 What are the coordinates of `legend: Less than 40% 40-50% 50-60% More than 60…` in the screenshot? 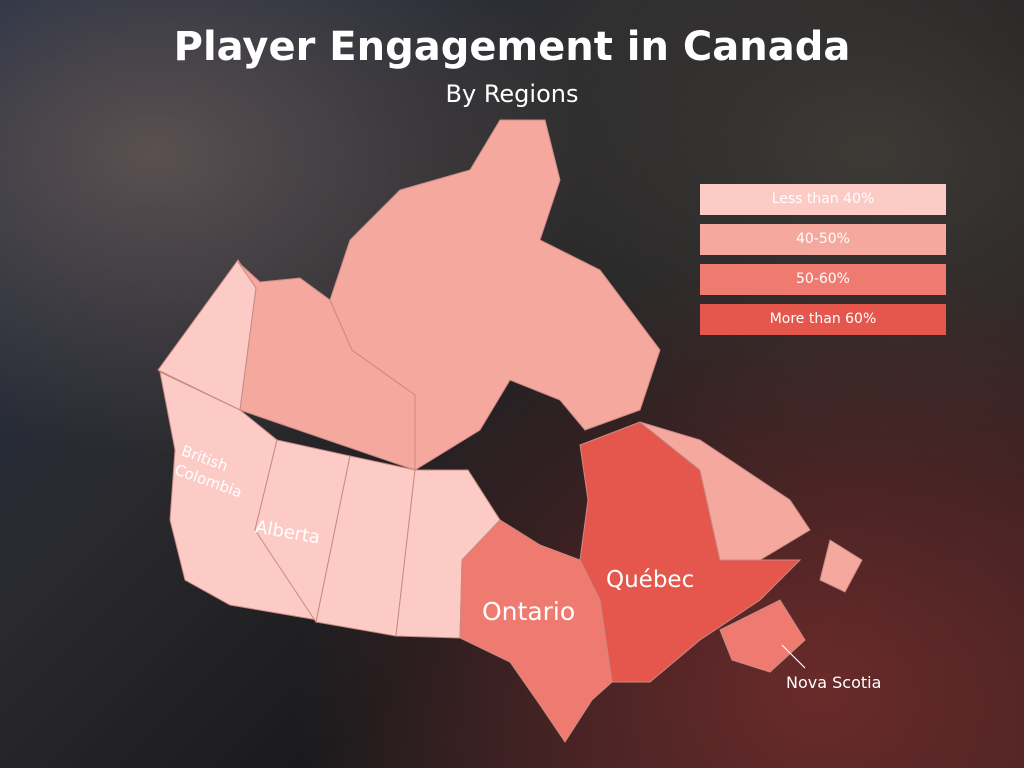 It's located at (823, 264).